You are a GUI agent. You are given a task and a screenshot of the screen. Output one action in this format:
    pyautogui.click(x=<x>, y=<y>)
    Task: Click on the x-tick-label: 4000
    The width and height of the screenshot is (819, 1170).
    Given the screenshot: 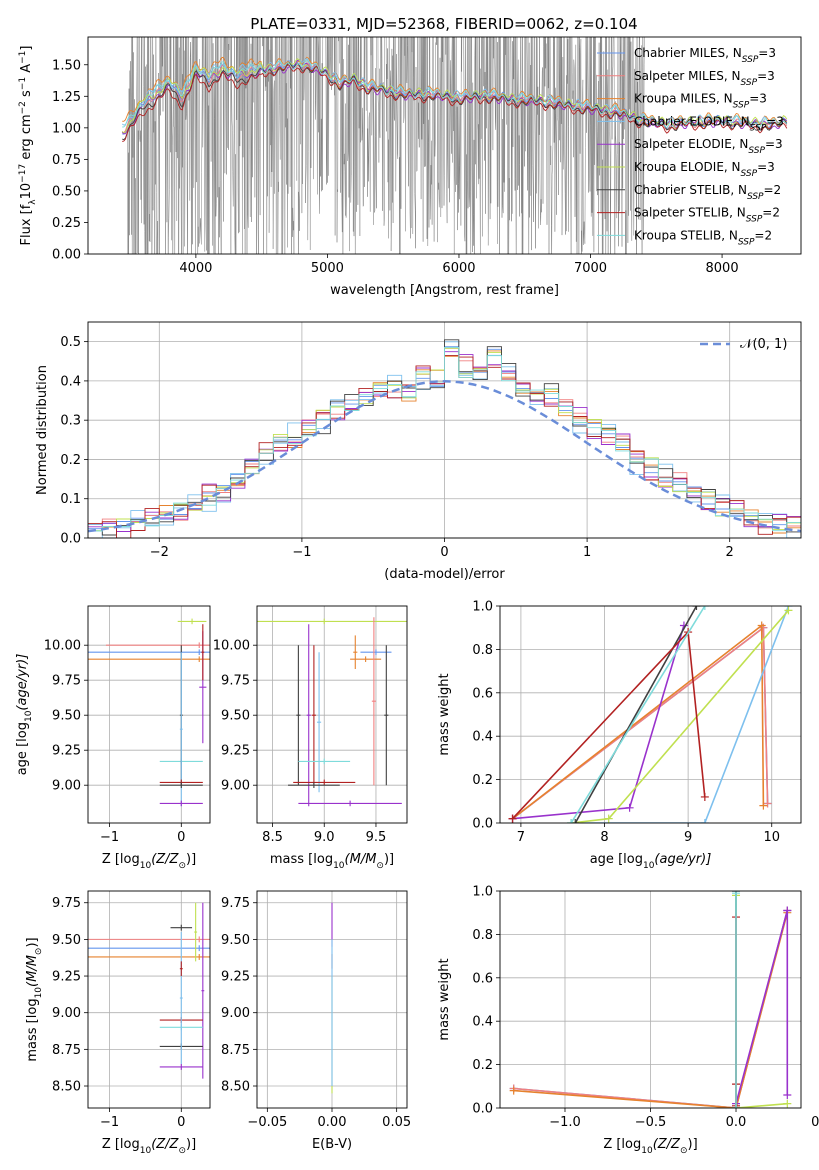 What is the action you would take?
    pyautogui.click(x=195, y=268)
    